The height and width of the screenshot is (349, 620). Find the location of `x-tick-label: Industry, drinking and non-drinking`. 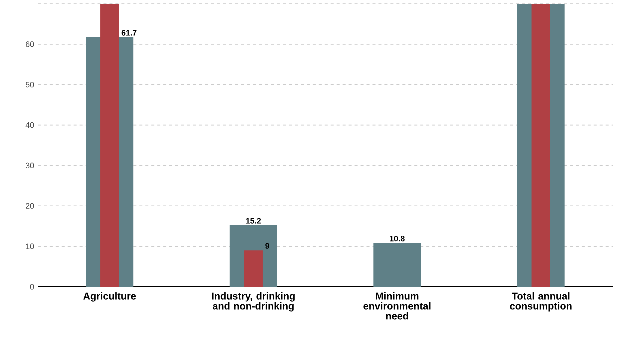

x-tick-label: Industry, drinking and non-drinking is located at coordinates (253, 302).